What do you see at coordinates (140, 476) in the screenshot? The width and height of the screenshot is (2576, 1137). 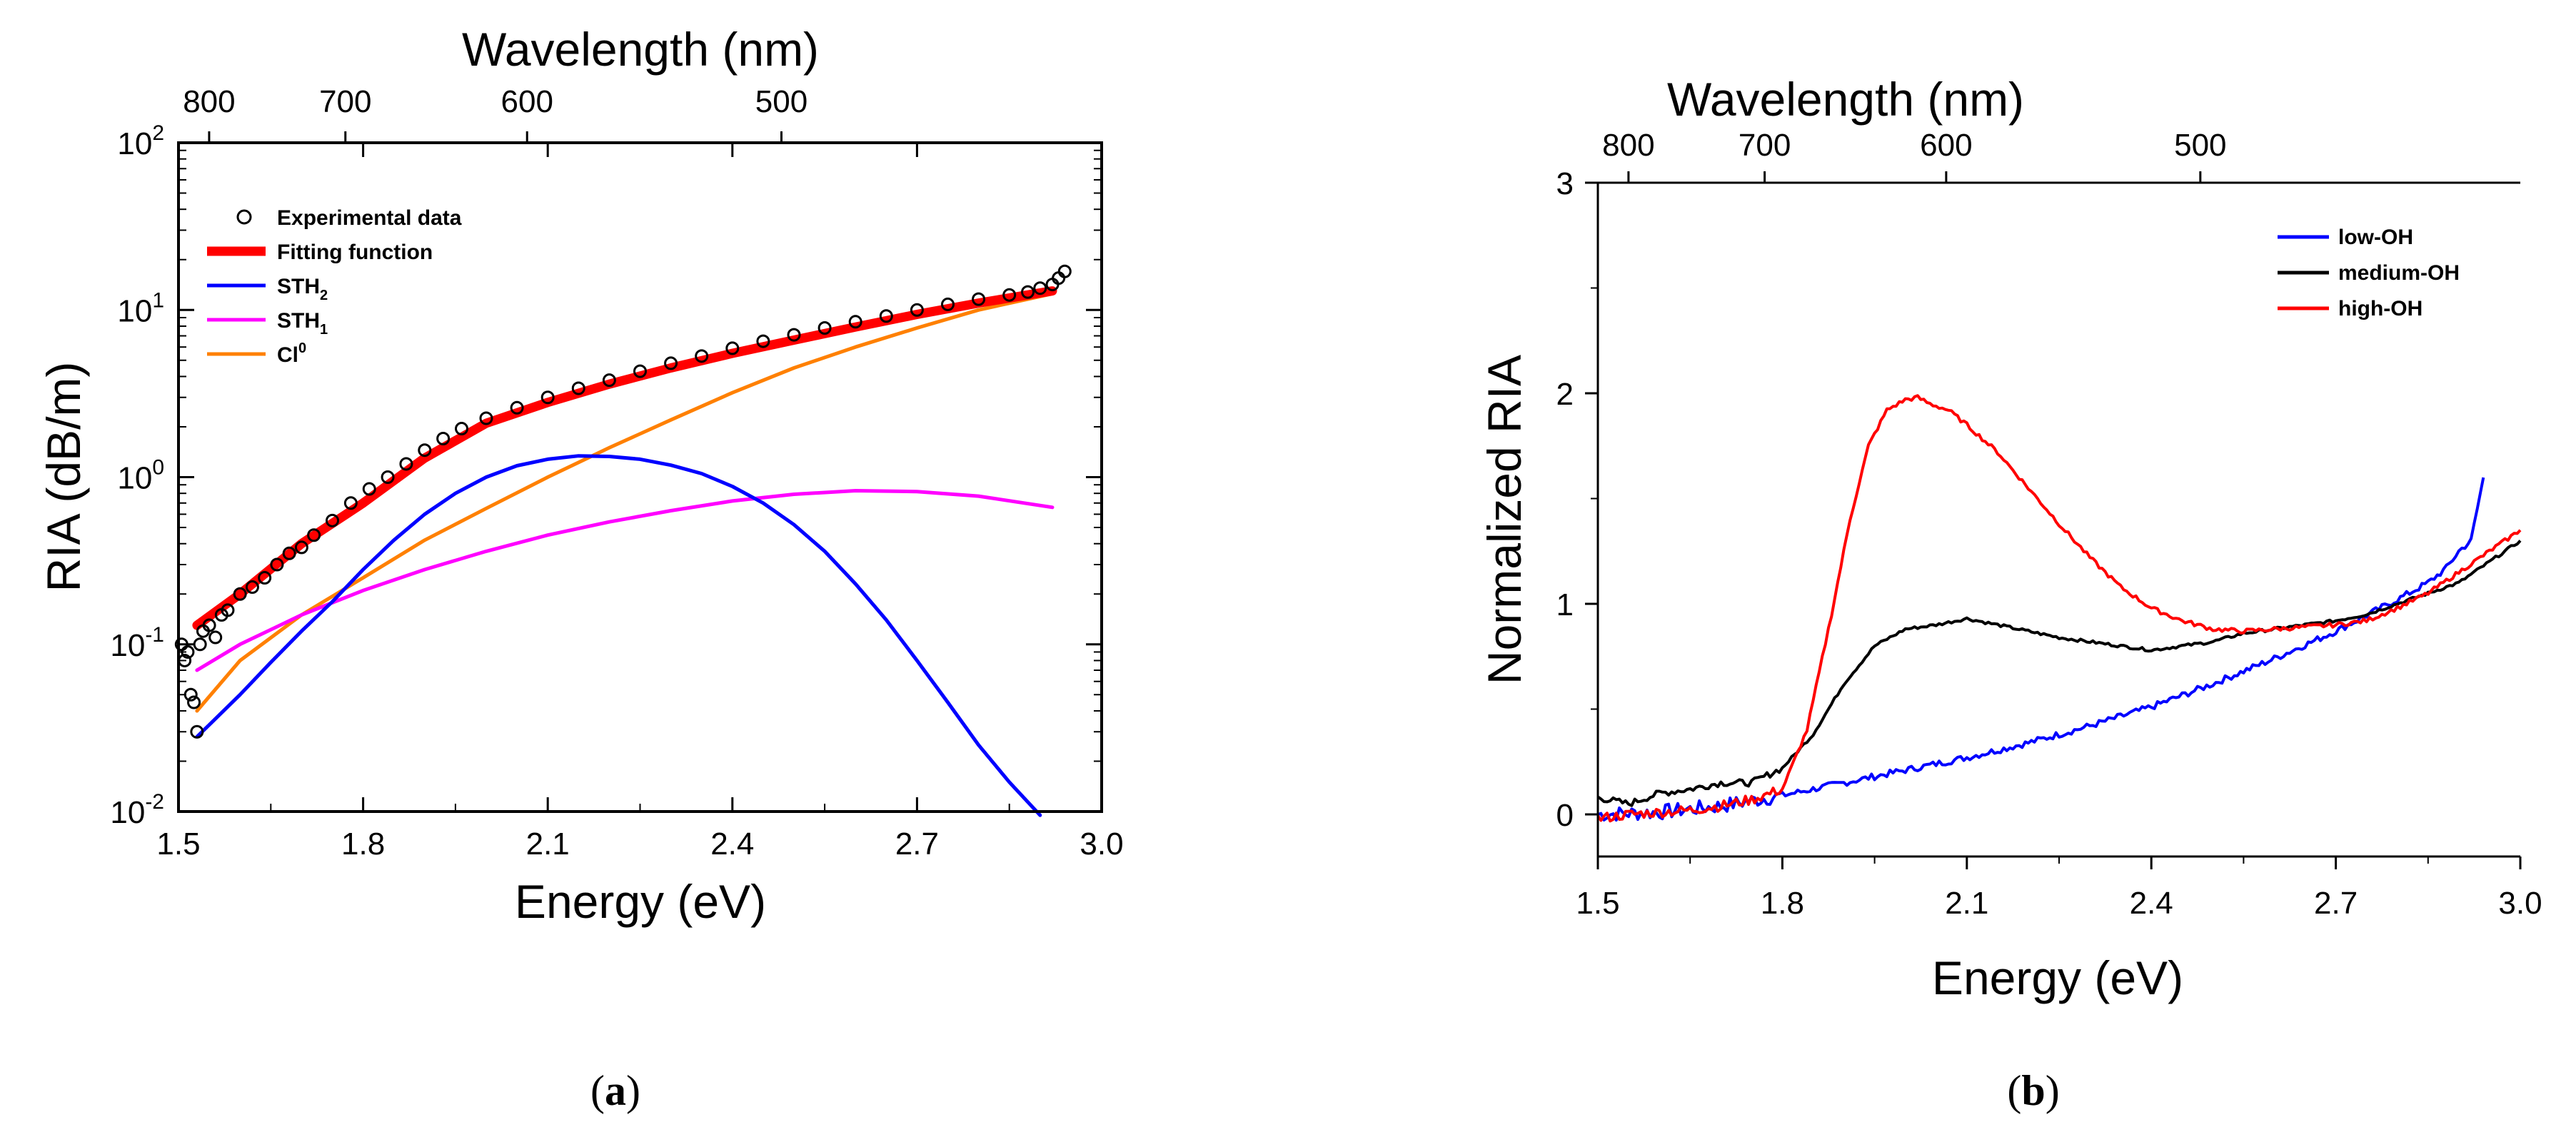 I see `chart-a-y-tick-label: 10⁰` at bounding box center [140, 476].